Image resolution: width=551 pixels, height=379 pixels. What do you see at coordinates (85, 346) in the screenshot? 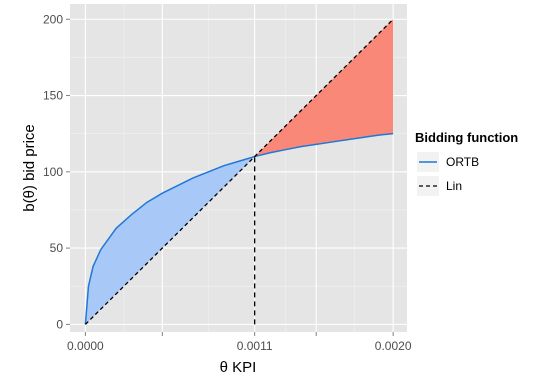
I see `x-tick-label: 0.0000` at bounding box center [85, 346].